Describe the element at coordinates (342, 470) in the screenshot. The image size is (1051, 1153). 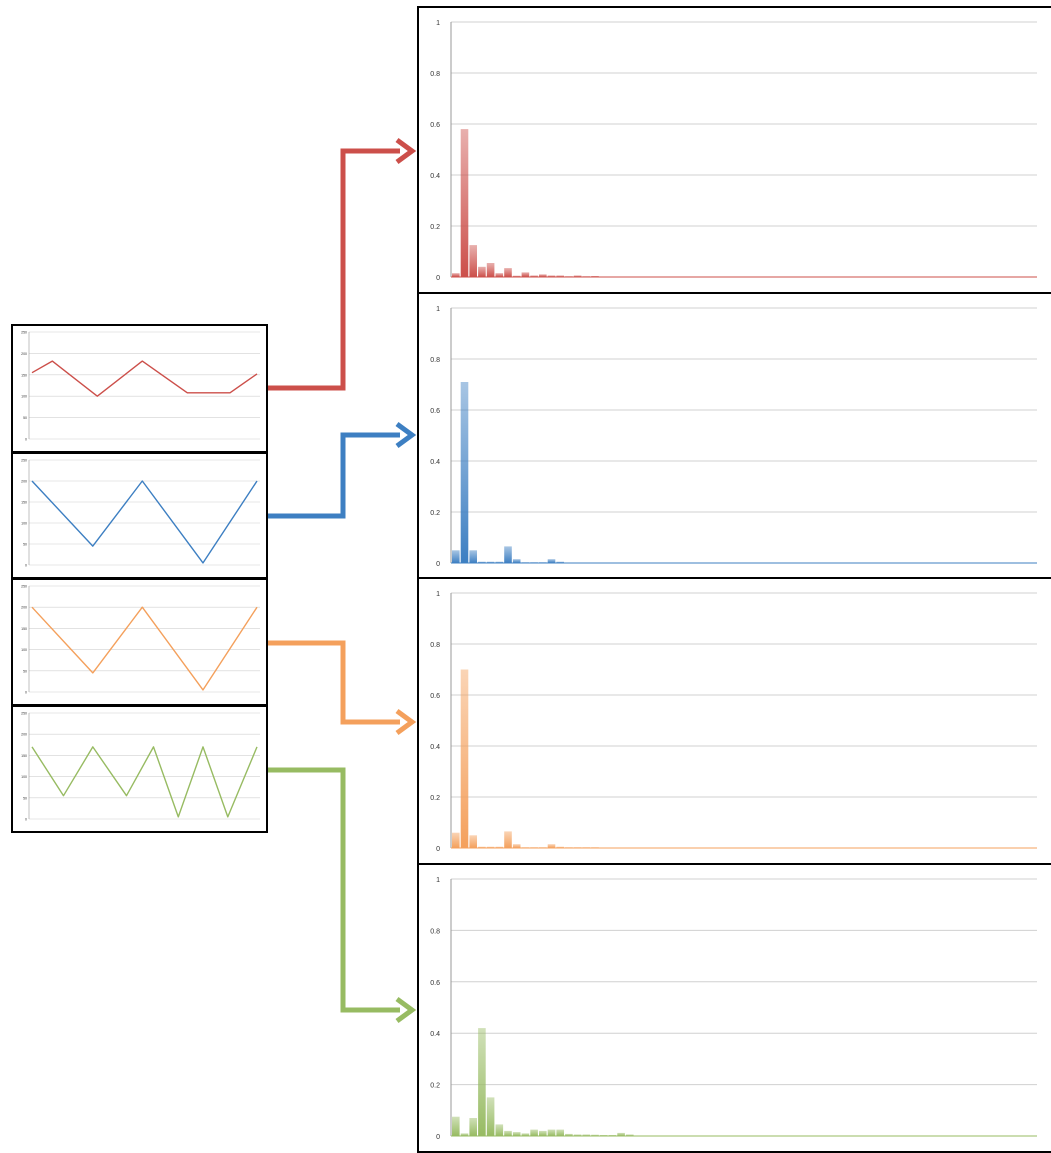
I see `arrow-blue` at that location.